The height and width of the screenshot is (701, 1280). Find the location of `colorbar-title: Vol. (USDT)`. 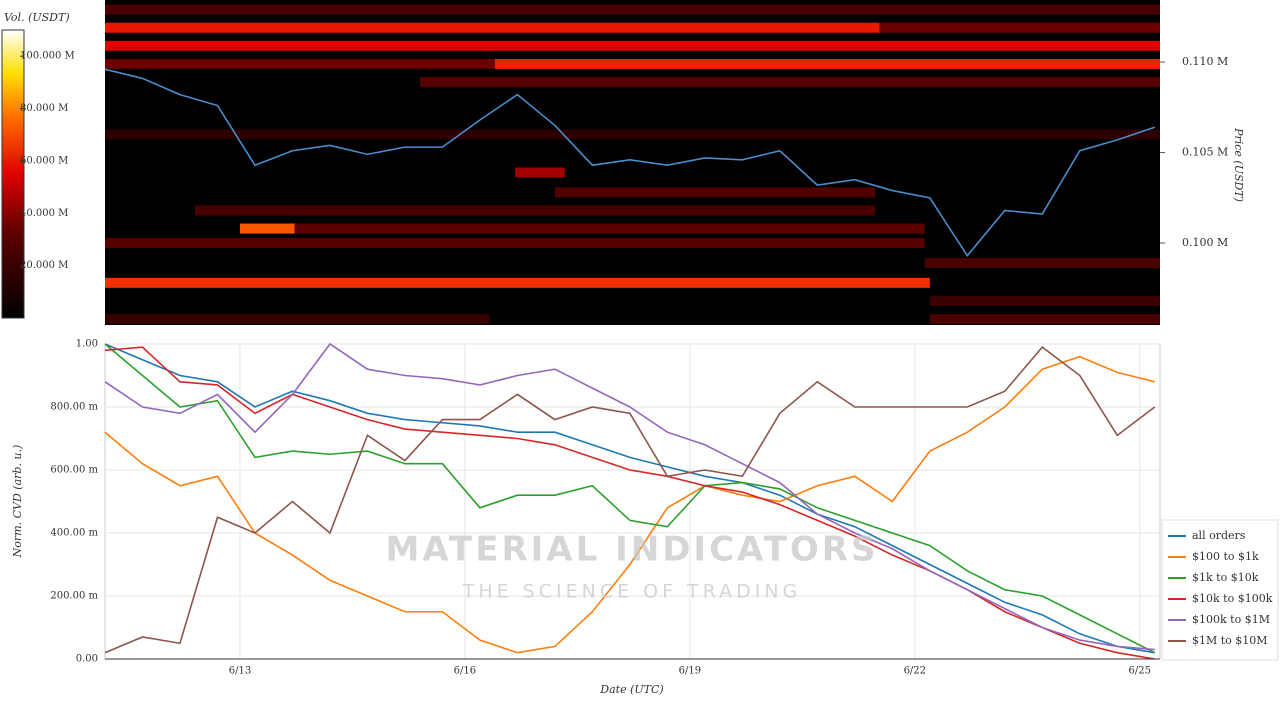

colorbar-title: Vol. (USDT) is located at coordinates (37, 17).